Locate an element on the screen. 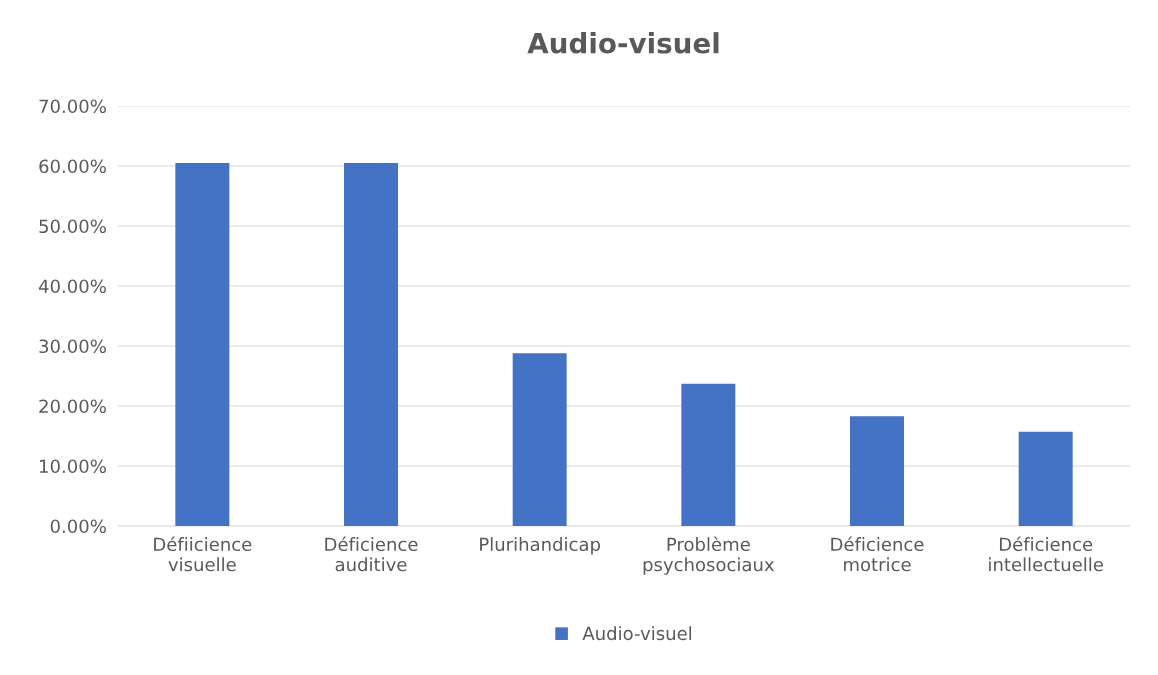 The width and height of the screenshot is (1158, 675). chart-title: Audio-visuel is located at coordinates (623, 43).